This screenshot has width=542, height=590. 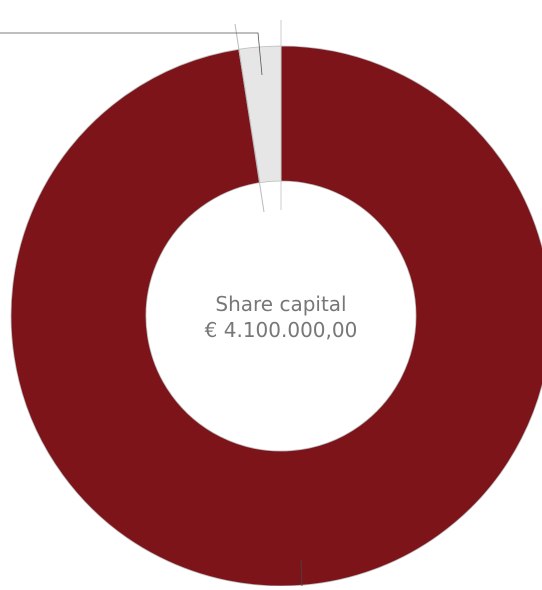 What do you see at coordinates (131, 54) in the screenshot?
I see `slice-leader-line` at bounding box center [131, 54].